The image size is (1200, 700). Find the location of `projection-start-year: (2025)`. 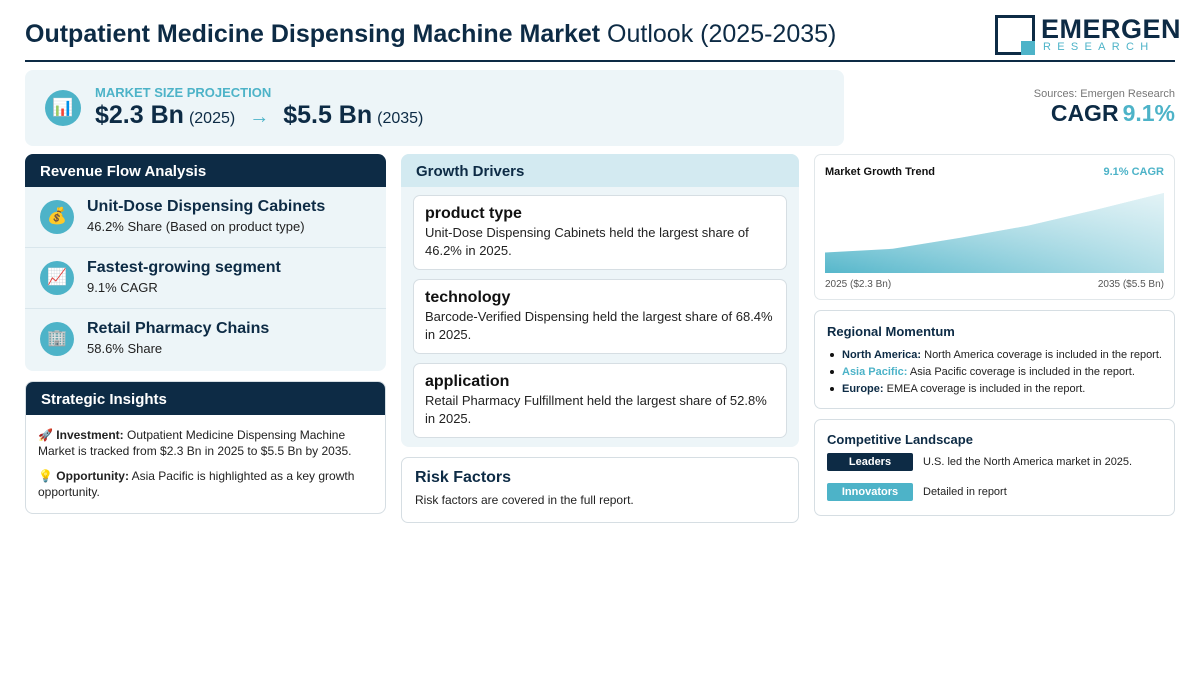

projection-start-year: (2025) is located at coordinates (212, 118).